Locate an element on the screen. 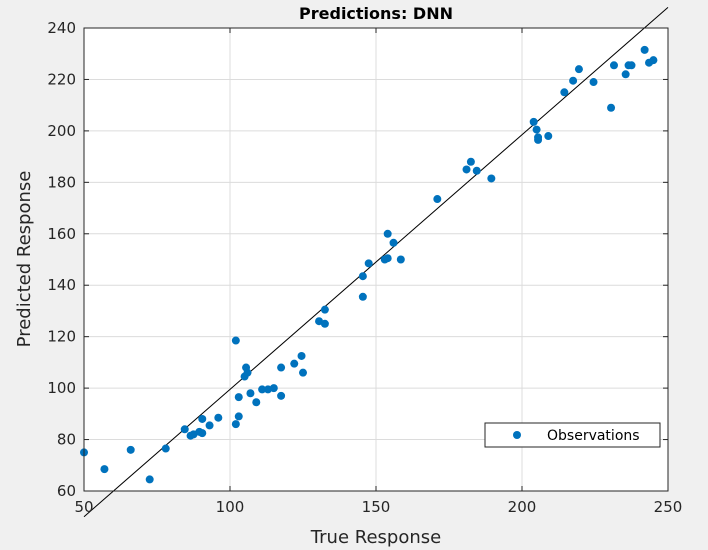 The image size is (708, 550). y-tick-label: 240 is located at coordinates (61, 28).